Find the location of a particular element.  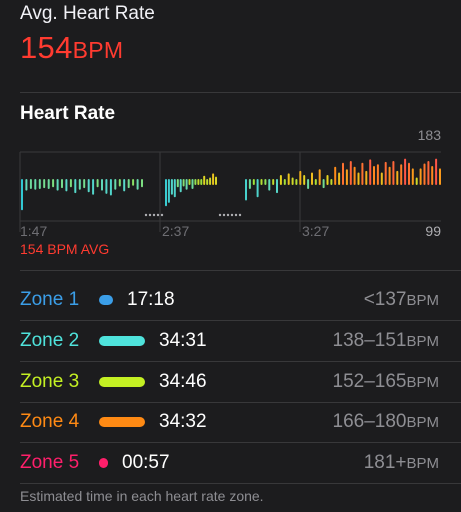

zone-row: Zone 2 34:31 138–151BPM is located at coordinates (230, 341).